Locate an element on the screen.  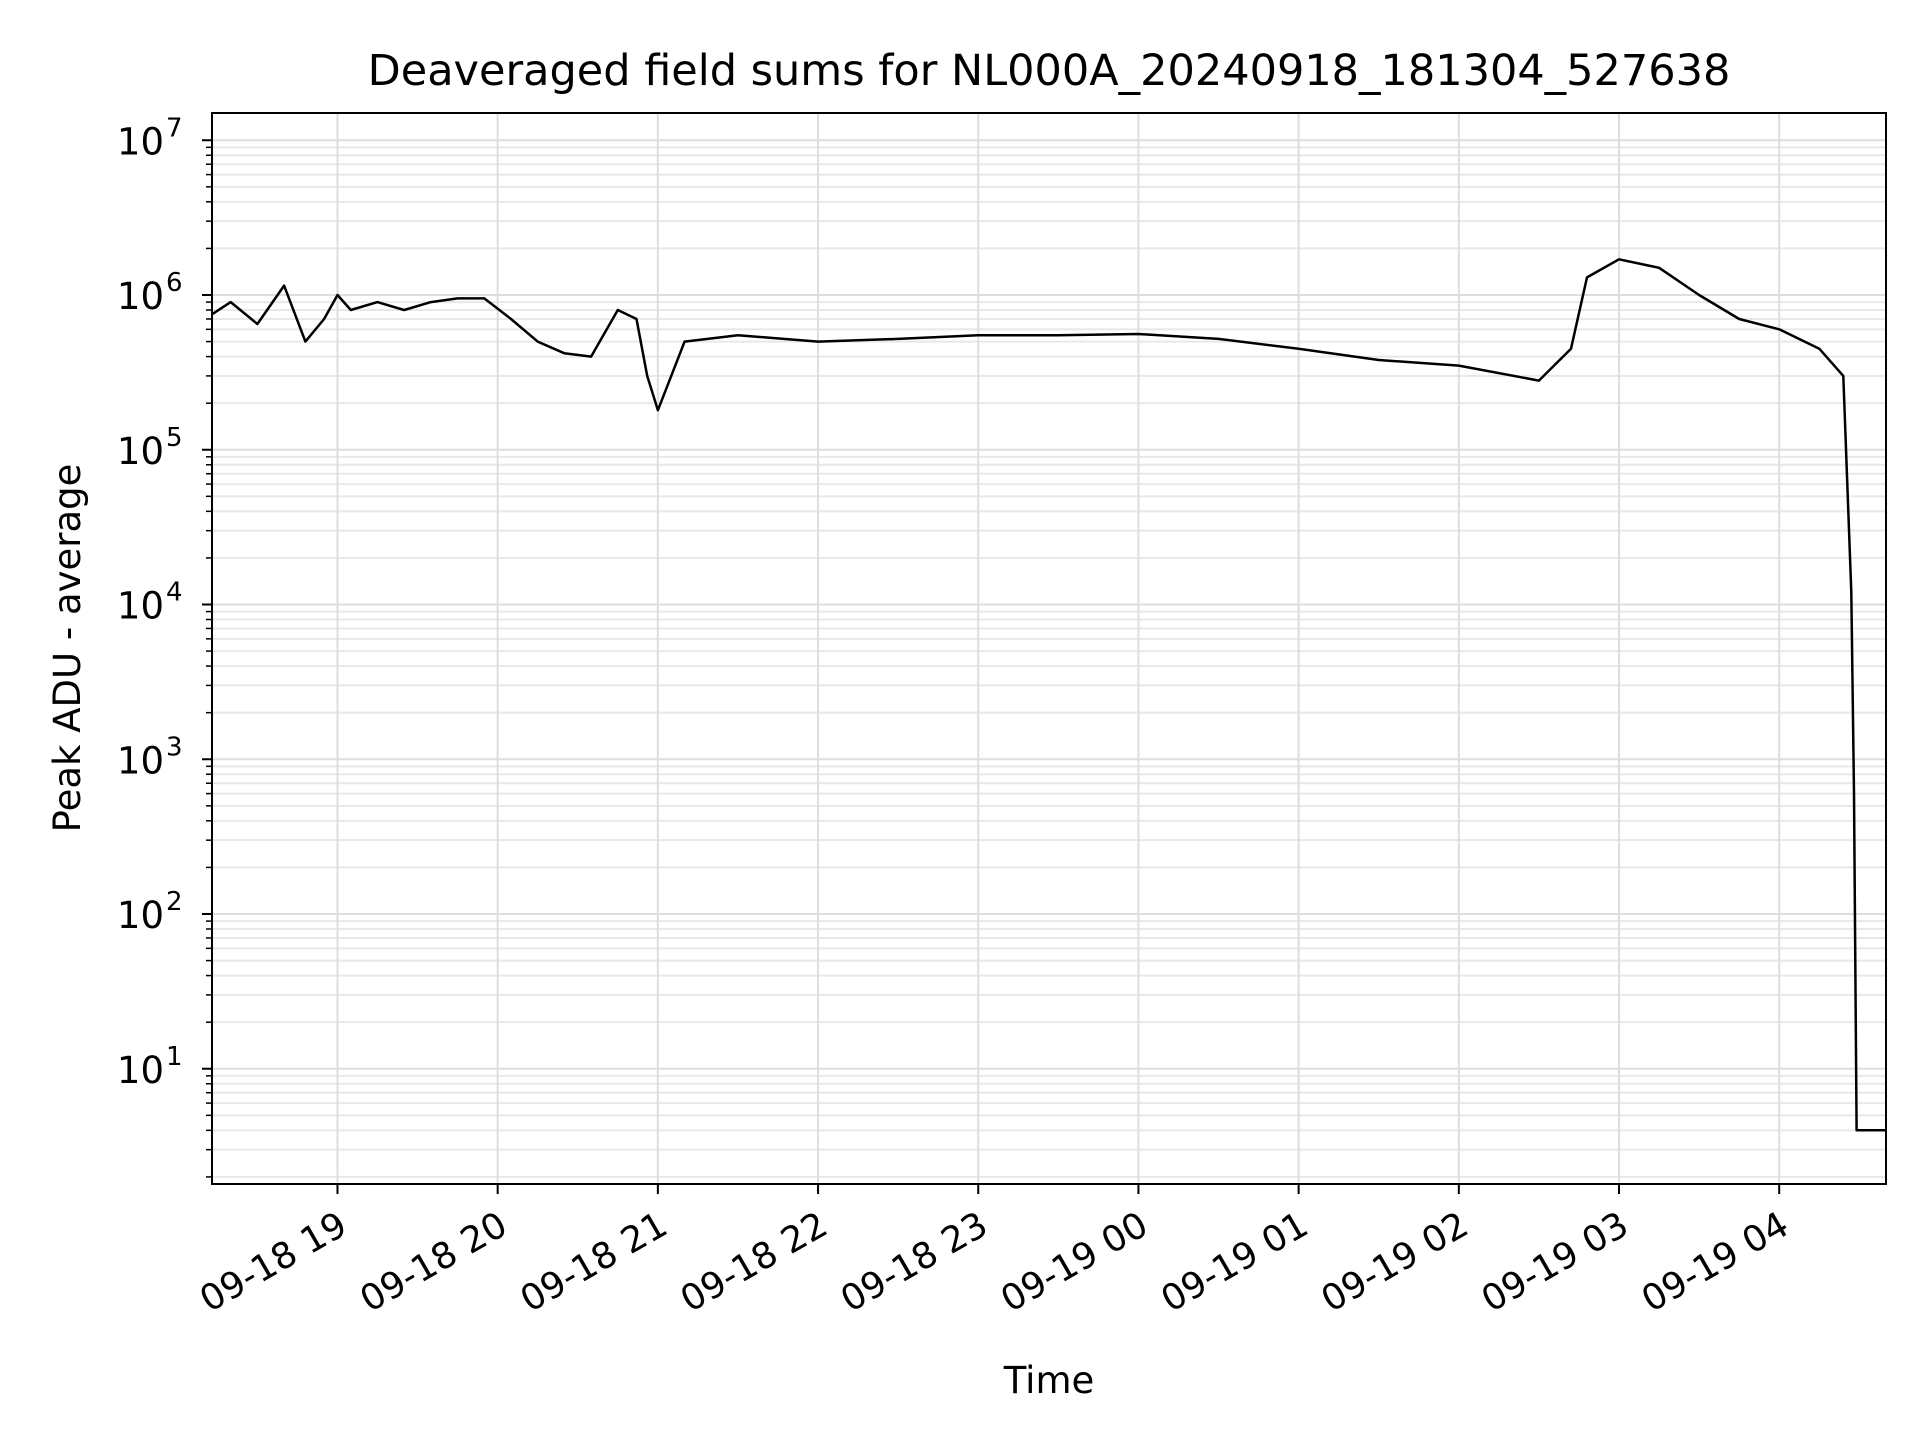
y-tick-label-exponent: 3 is located at coordinates (174, 747).